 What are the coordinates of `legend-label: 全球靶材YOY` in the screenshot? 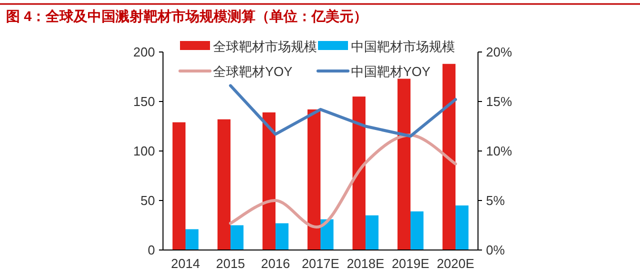 It's located at (253, 71).